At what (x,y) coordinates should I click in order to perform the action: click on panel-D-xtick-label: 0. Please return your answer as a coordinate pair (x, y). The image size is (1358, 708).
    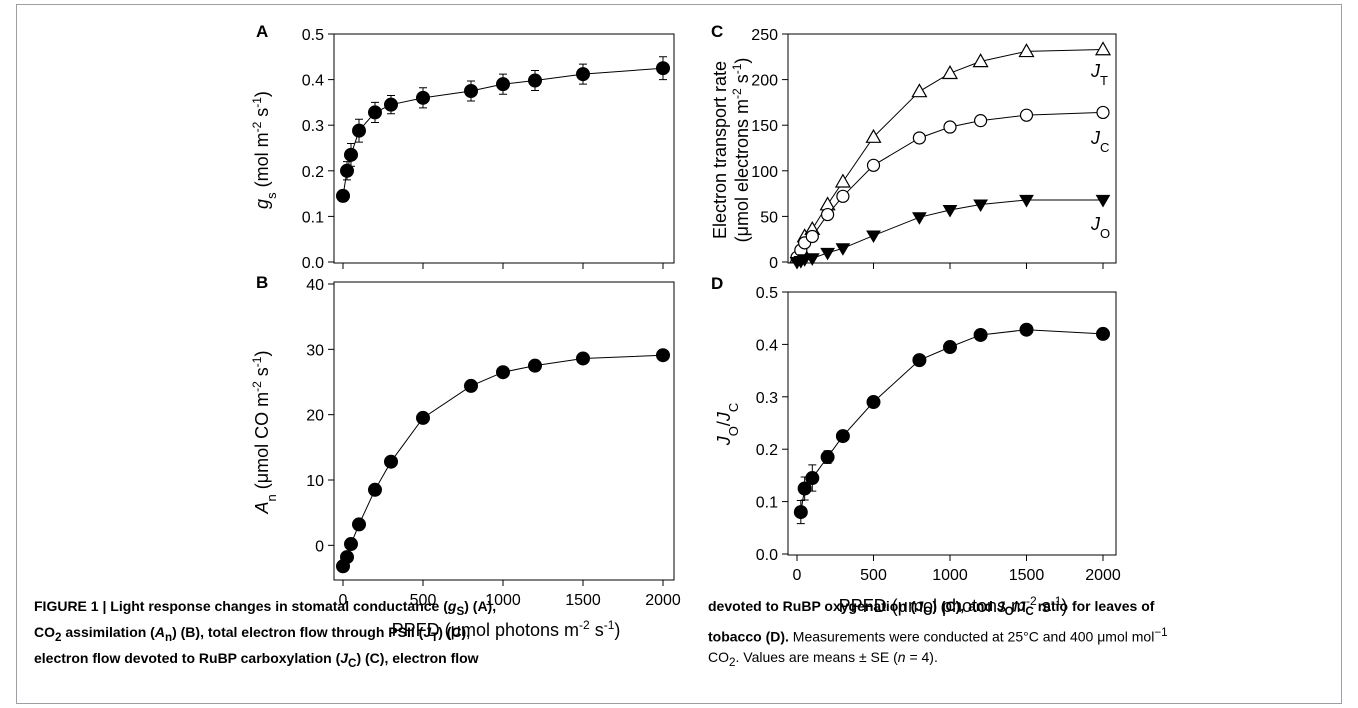
    Looking at the image, I should click on (797, 575).